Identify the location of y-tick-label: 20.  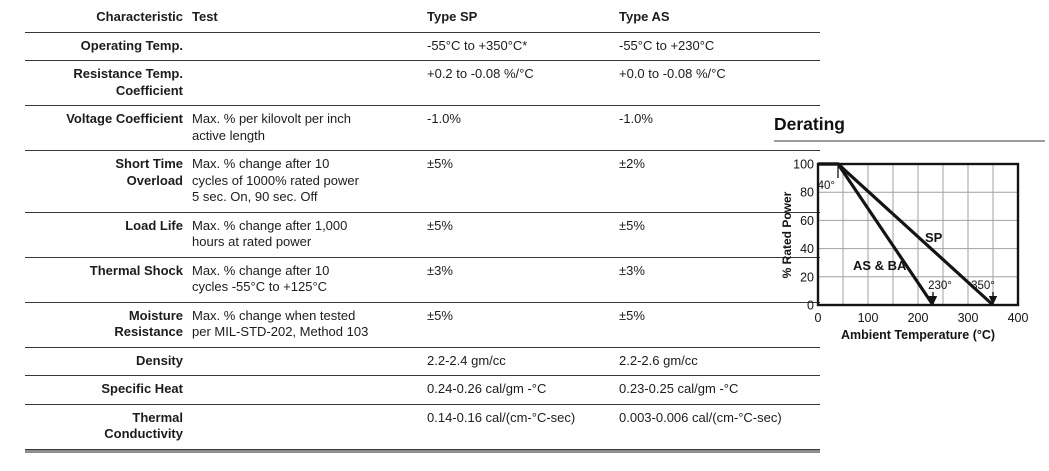
(807, 277).